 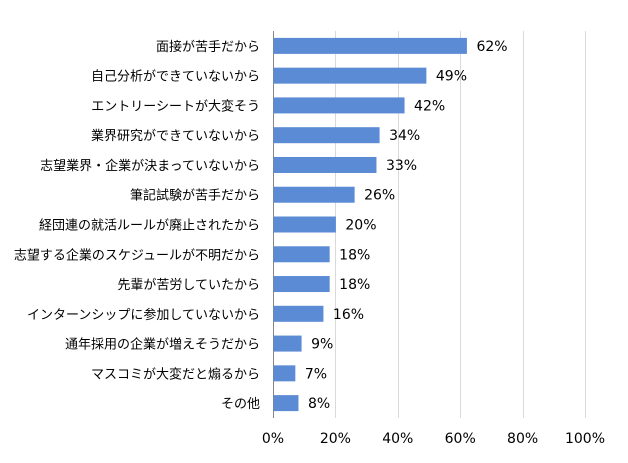 What do you see at coordinates (397, 439) in the screenshot?
I see `x-tick-label-40: 40%` at bounding box center [397, 439].